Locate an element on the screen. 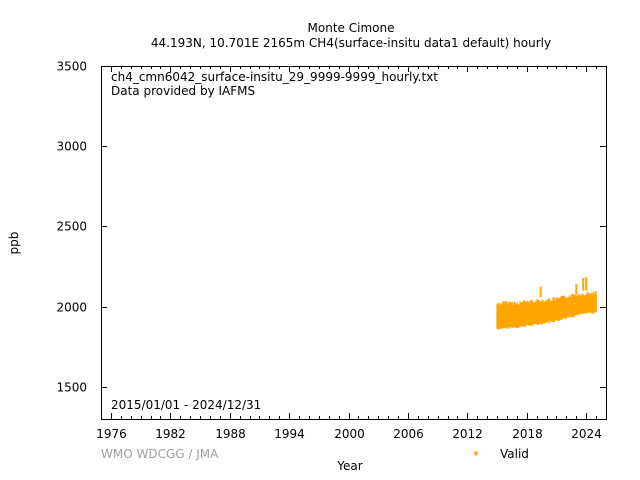 This screenshot has height=480, width=640. data-series-valid is located at coordinates (546, 303).